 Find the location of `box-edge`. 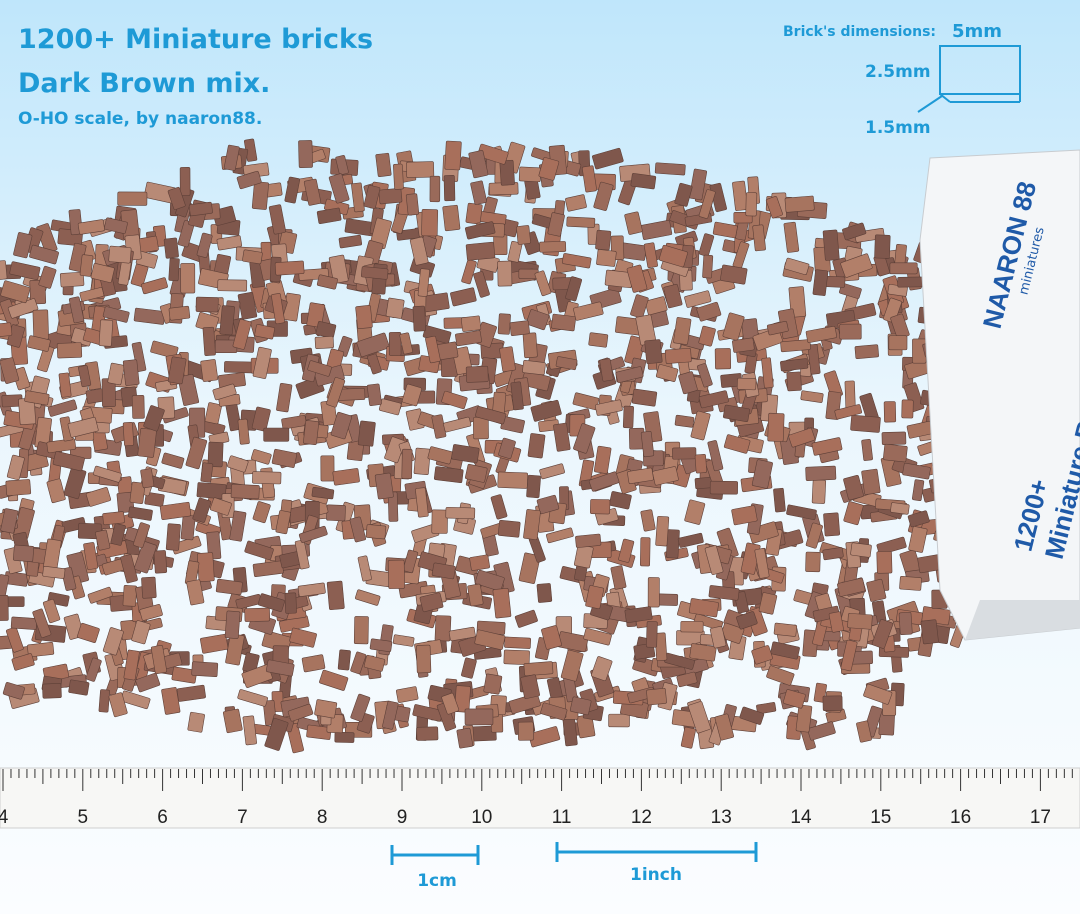

box-edge is located at coordinates (1022, 620).